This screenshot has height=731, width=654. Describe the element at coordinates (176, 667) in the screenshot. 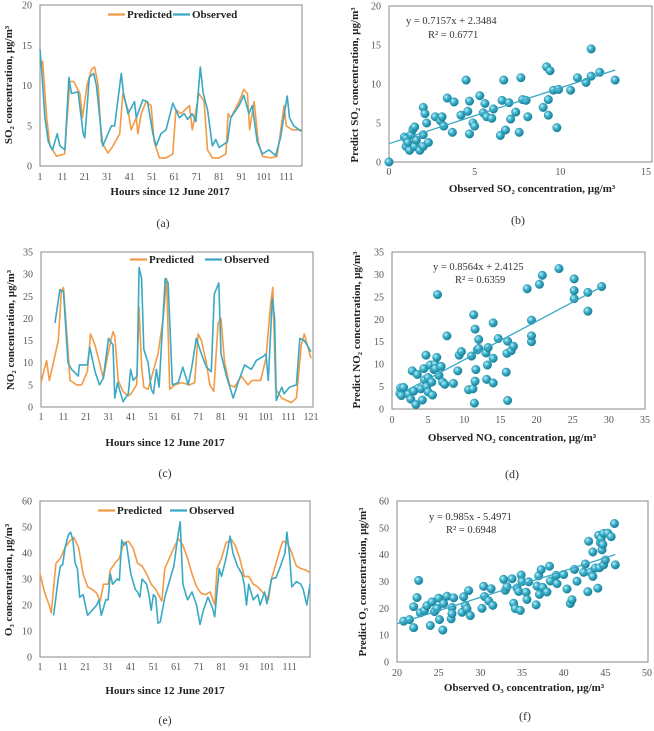

I see `x-tick-label: 61` at that location.